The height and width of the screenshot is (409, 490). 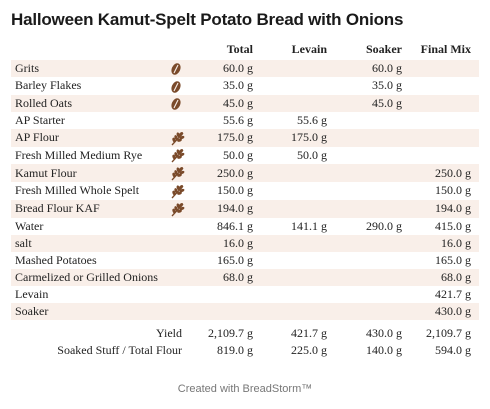 What do you see at coordinates (444, 311) in the screenshot?
I see `final-mix-amount: 430.0 g` at bounding box center [444, 311].